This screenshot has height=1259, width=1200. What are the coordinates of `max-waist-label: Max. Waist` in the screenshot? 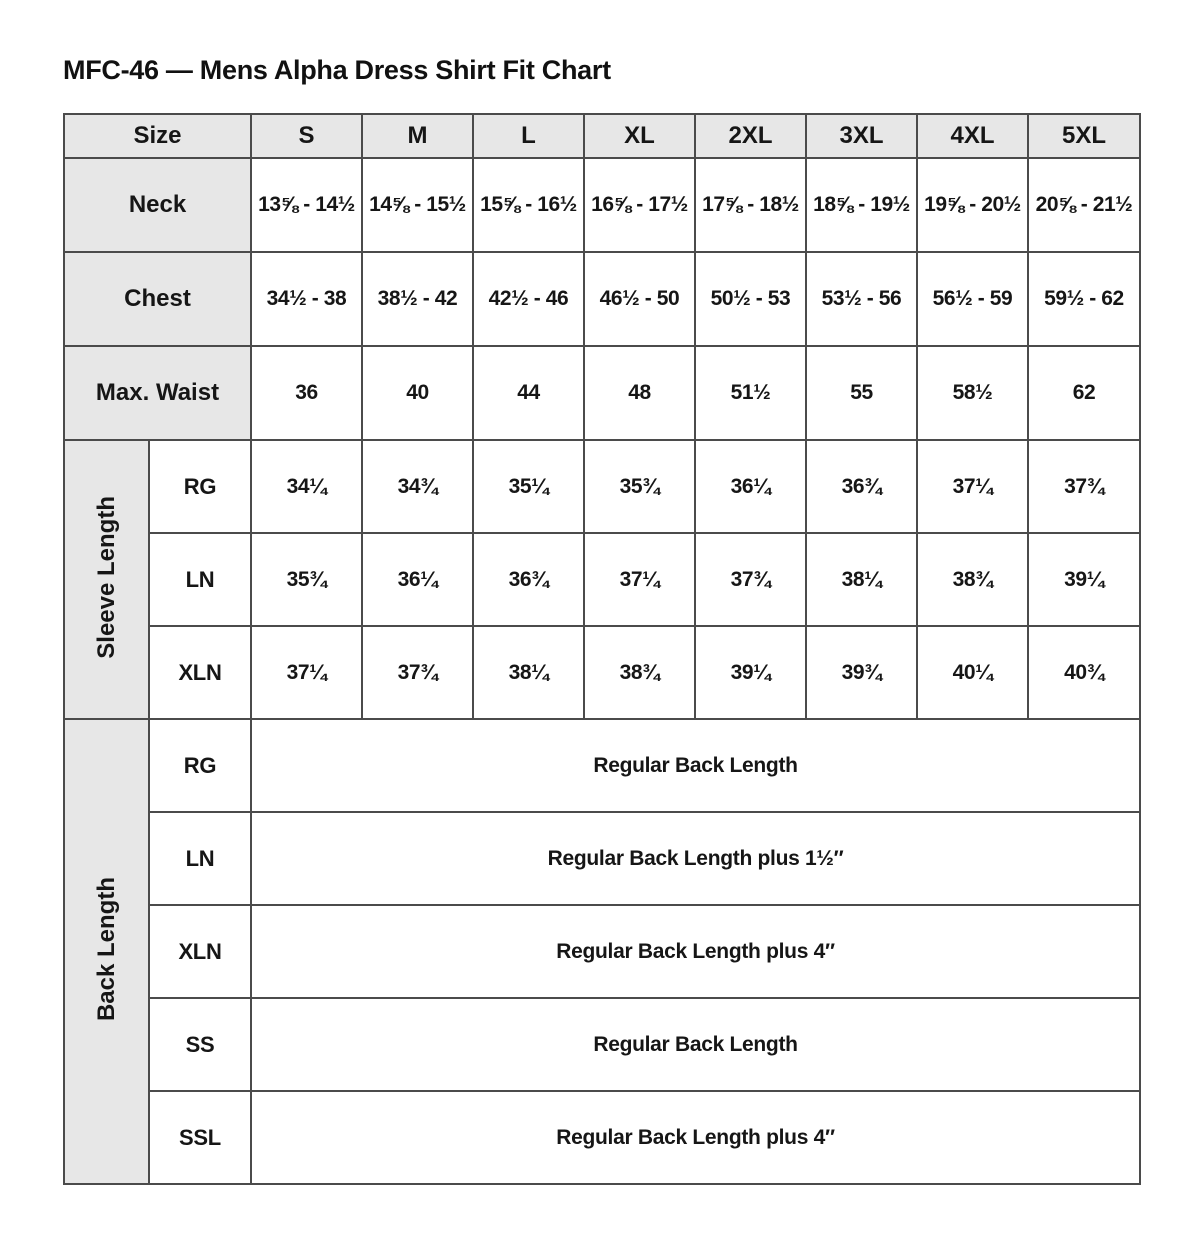 It's located at (157, 393).